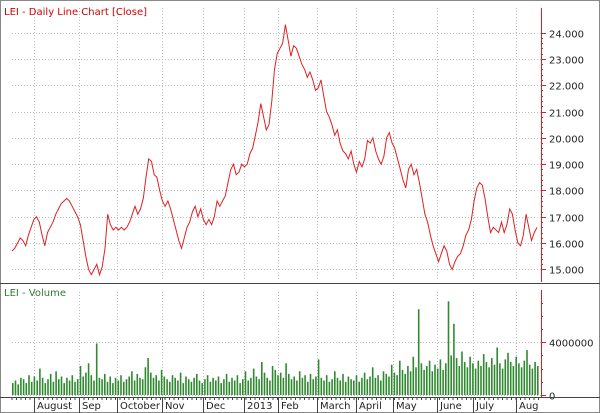 This screenshot has height=413, width=600. What do you see at coordinates (54, 406) in the screenshot?
I see `x-month-label: August` at bounding box center [54, 406].